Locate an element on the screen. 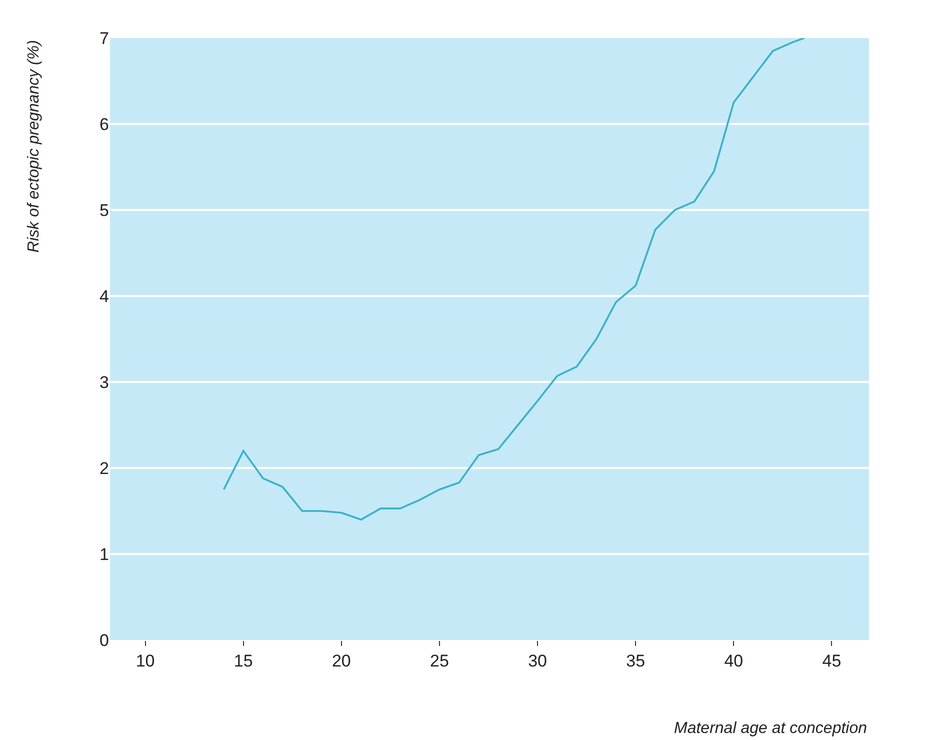  x-tick-label: 10 is located at coordinates (145, 660).